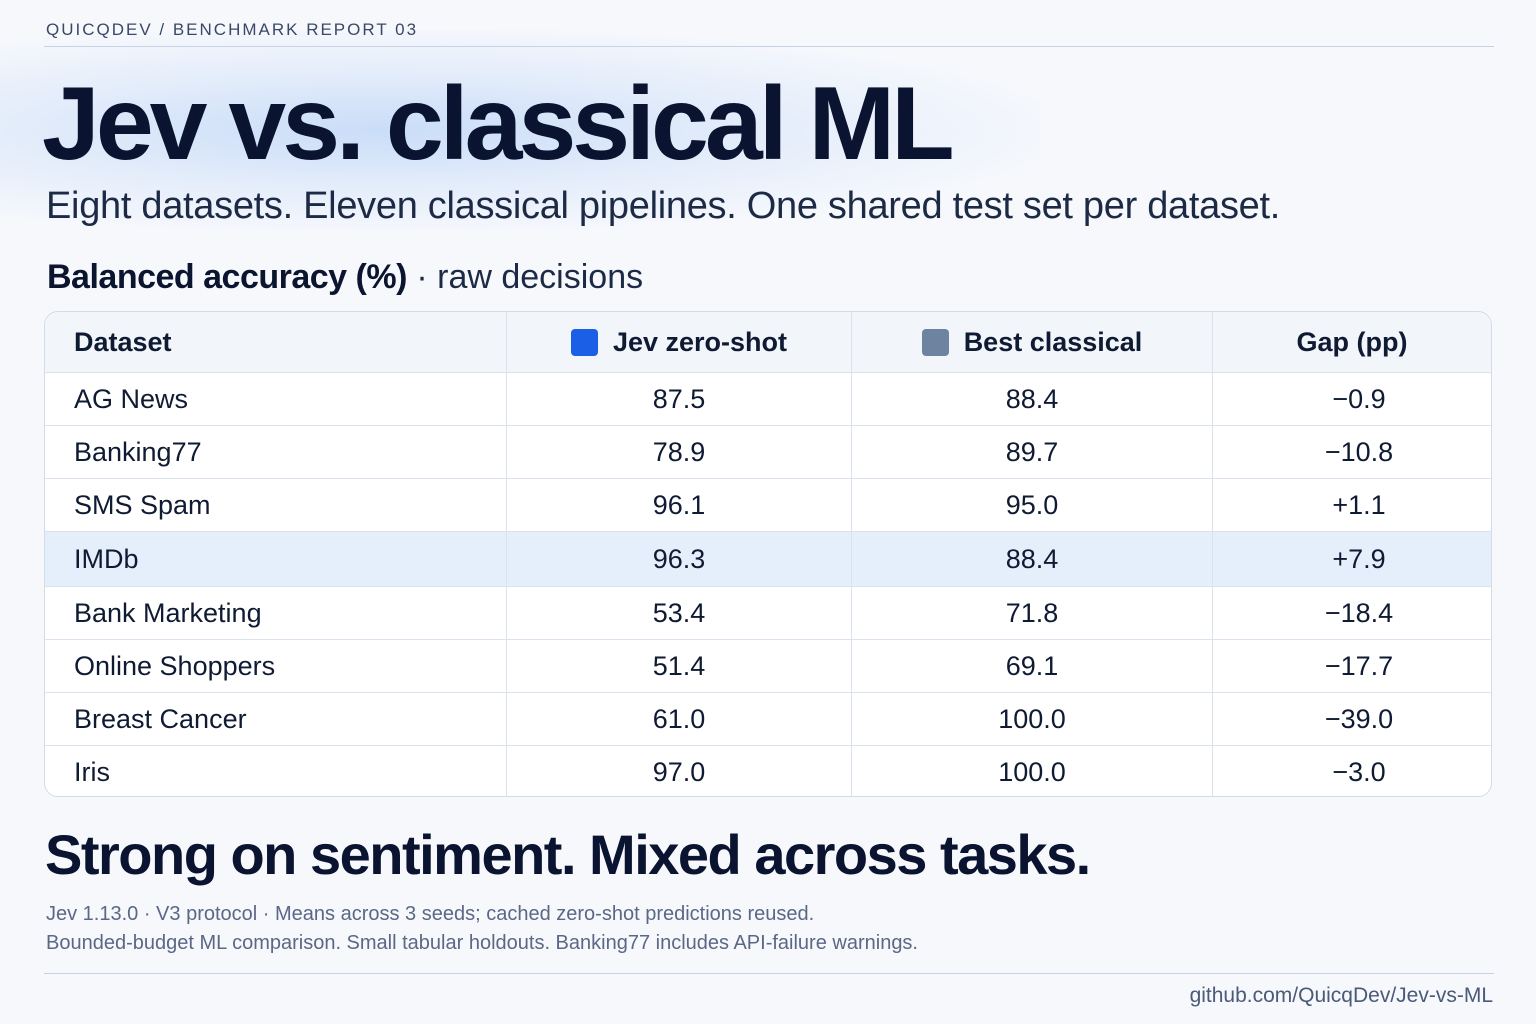 Image resolution: width=1536 pixels, height=1024 pixels. What do you see at coordinates (276, 452) in the screenshot?
I see `cell-dataset: Banking77` at bounding box center [276, 452].